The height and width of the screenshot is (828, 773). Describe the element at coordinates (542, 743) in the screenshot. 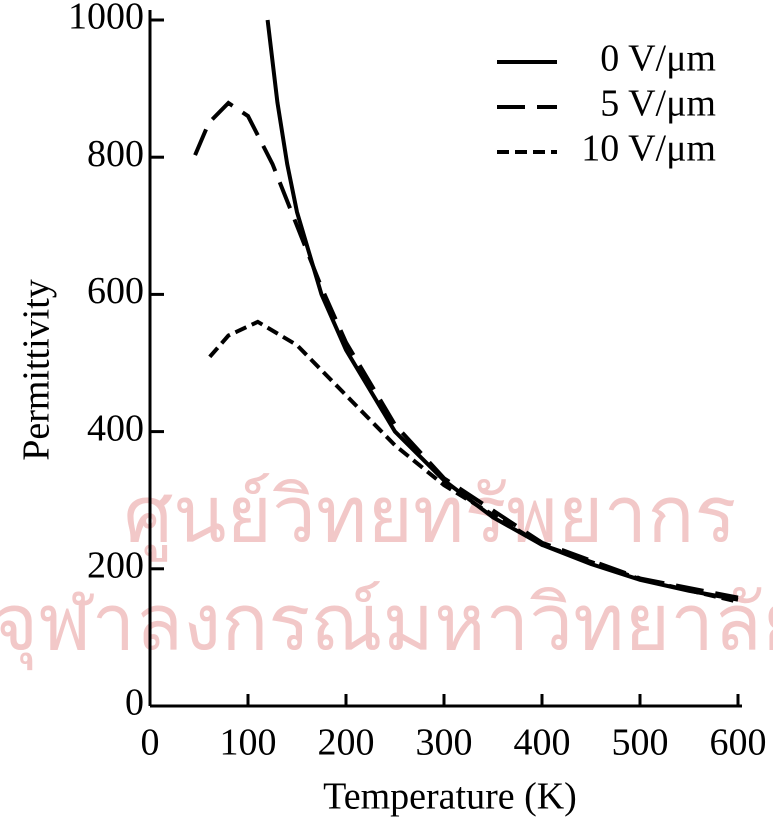

I see `x-tick-label: 400` at that location.